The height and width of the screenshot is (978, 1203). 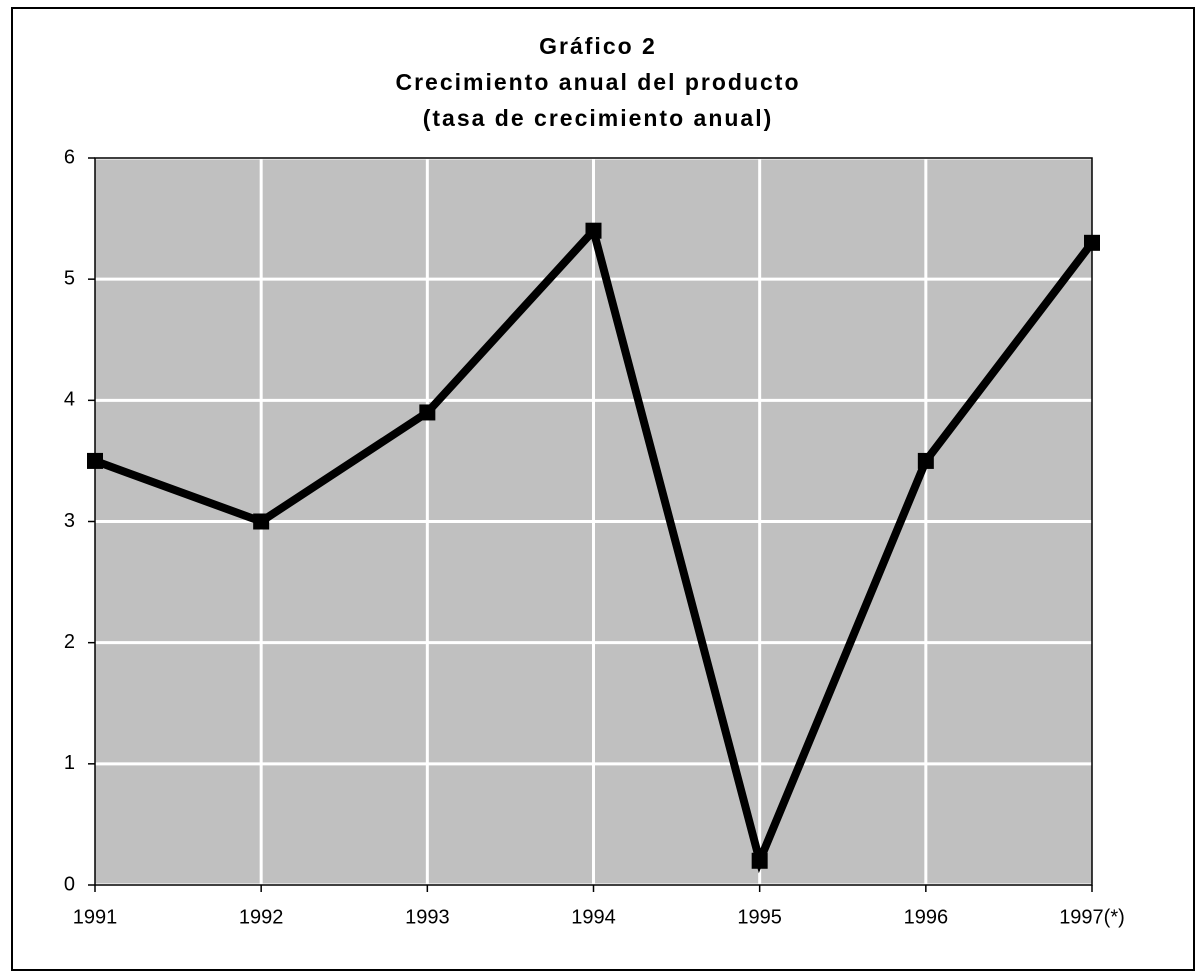 What do you see at coordinates (69, 278) in the screenshot?
I see `y-tick-label: 5` at bounding box center [69, 278].